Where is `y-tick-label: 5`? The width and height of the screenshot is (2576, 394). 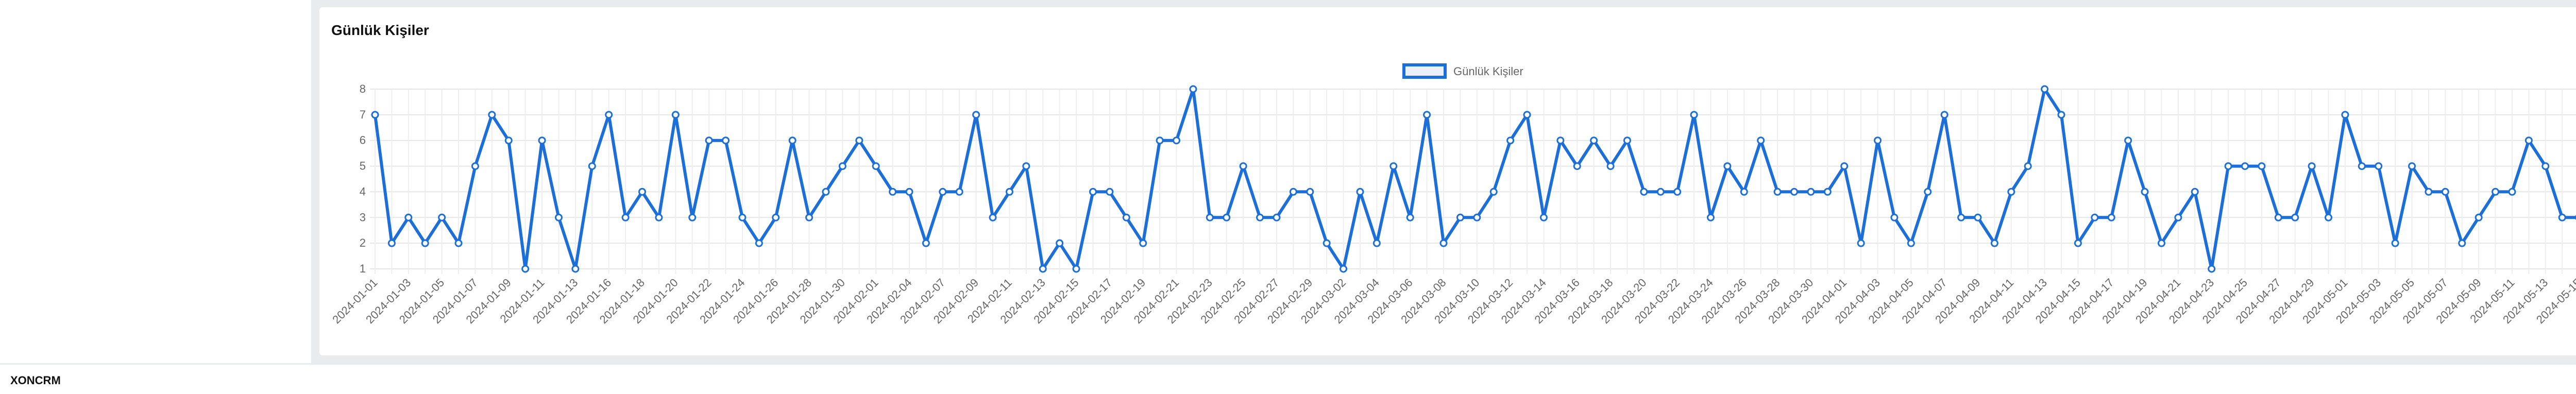
y-tick-label: 5 is located at coordinates (363, 166).